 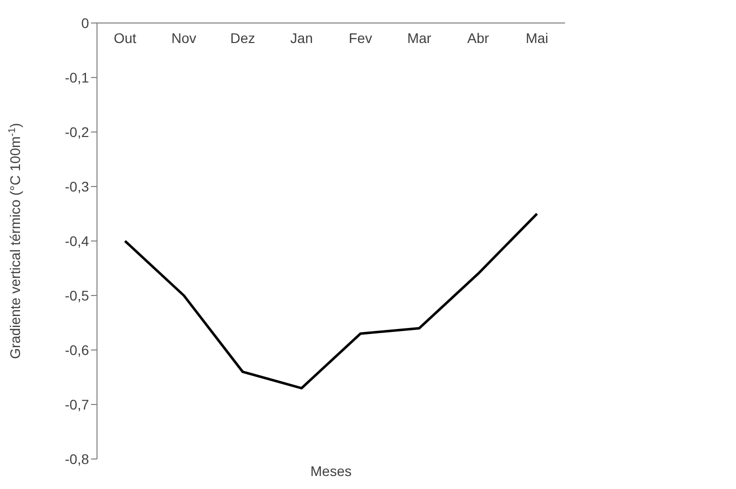 I want to click on x-tick-label: Jan, so click(x=301, y=38).